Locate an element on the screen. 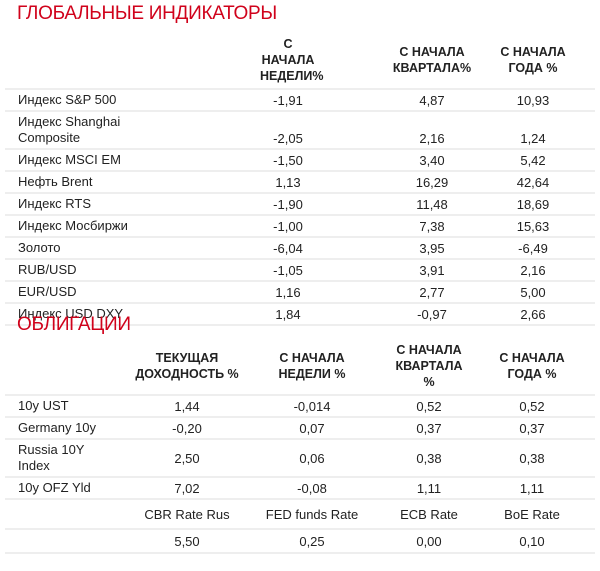 This screenshot has width=600, height=571. header-week: С НАЧАЛА НЕДЕЛИ% is located at coordinates (292, 60).